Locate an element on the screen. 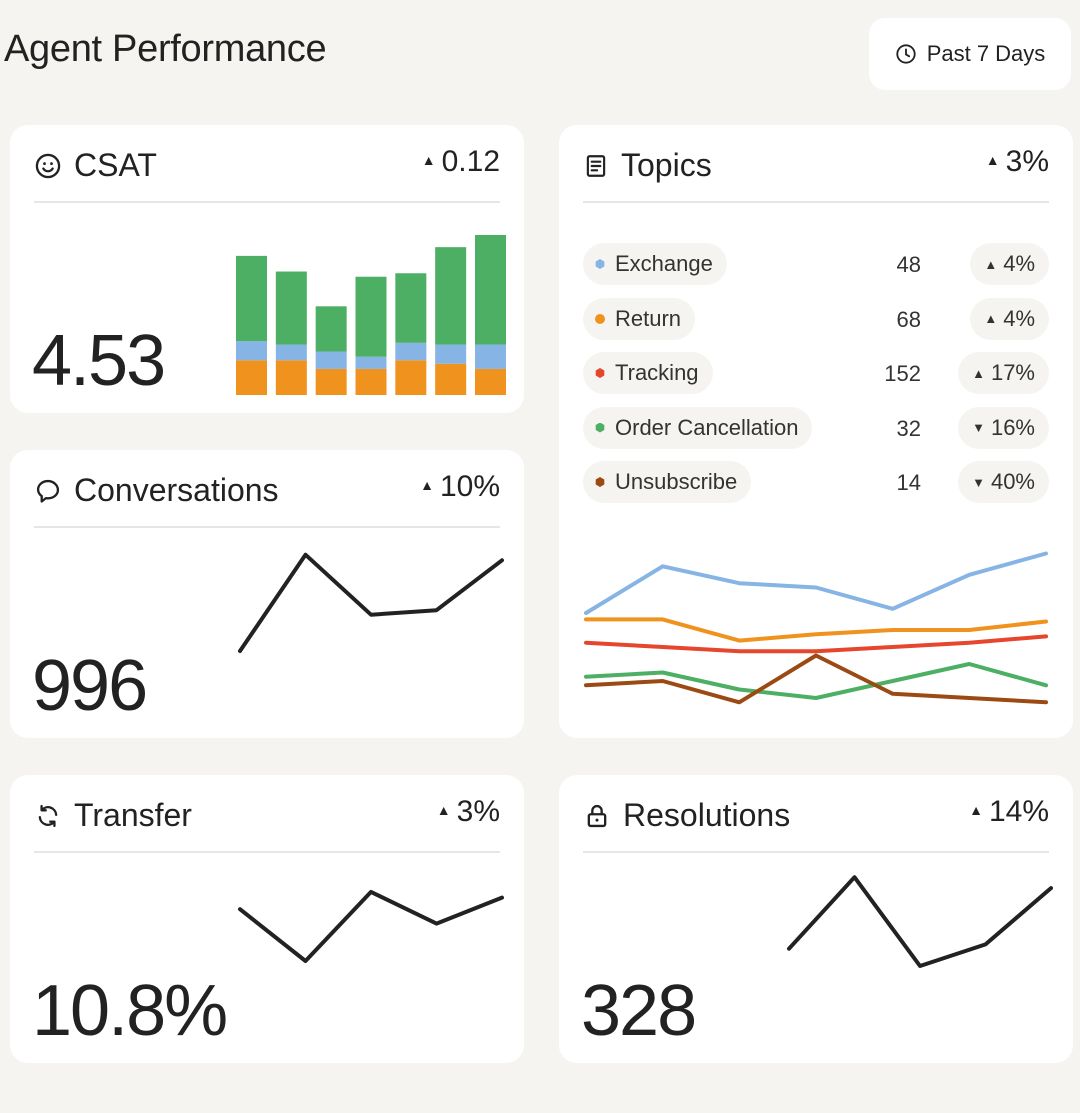  topic-pill: Order Cancellation is located at coordinates (698, 427).